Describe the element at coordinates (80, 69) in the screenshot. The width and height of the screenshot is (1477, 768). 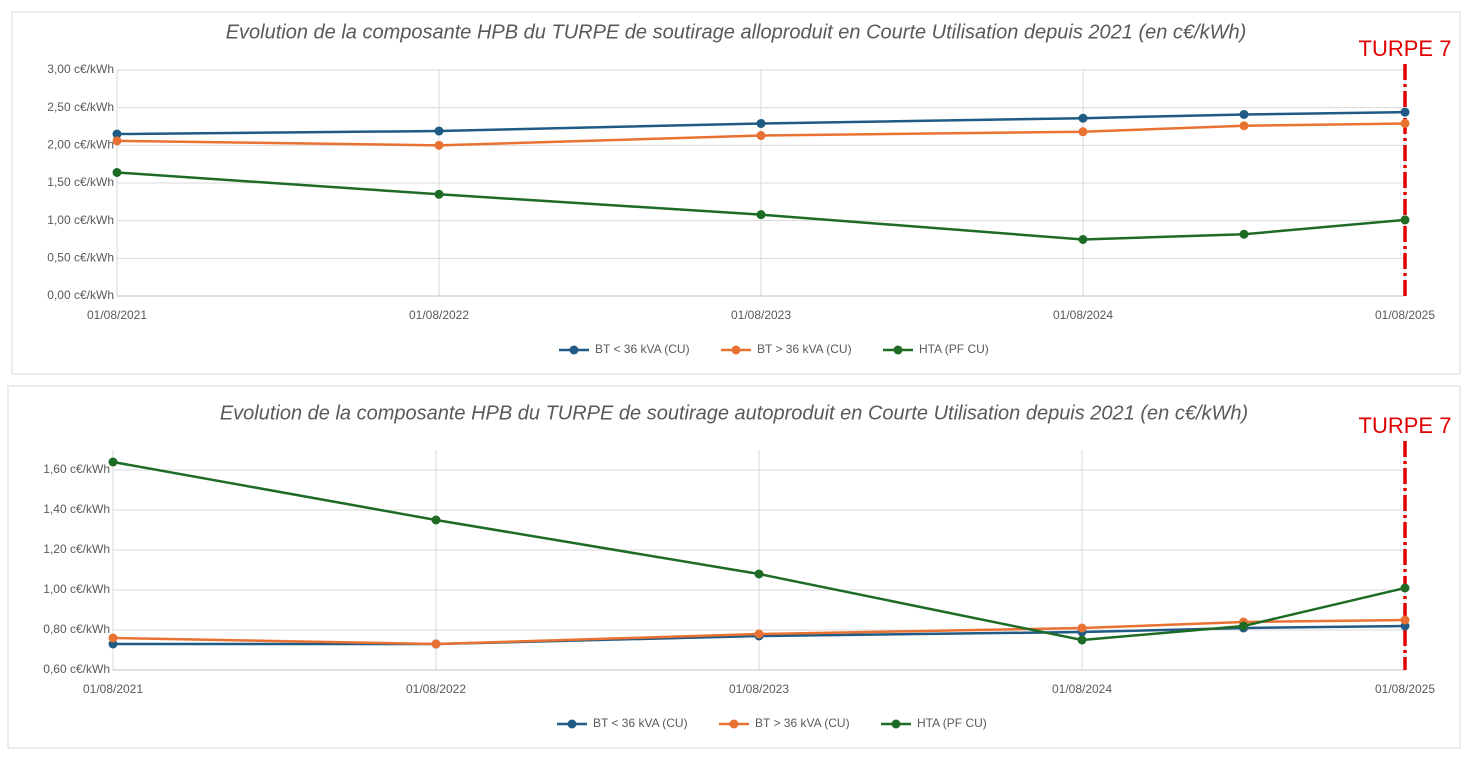
I see `y-tick-label: 3,00 c€/kWh` at that location.